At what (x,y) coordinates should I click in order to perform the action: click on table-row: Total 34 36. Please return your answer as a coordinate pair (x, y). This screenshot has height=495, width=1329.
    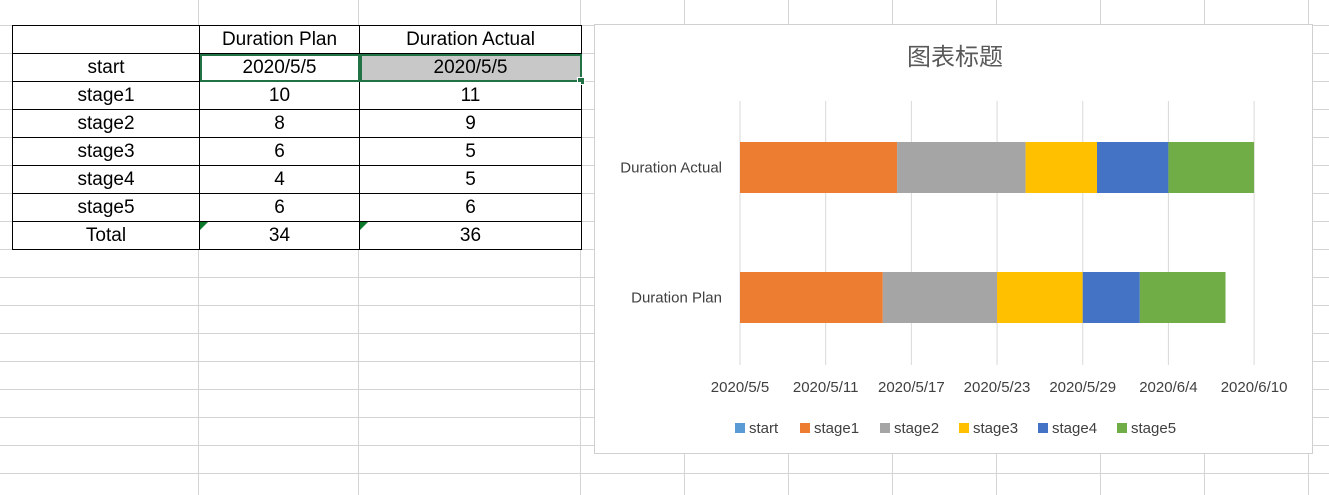
    Looking at the image, I should click on (297, 235).